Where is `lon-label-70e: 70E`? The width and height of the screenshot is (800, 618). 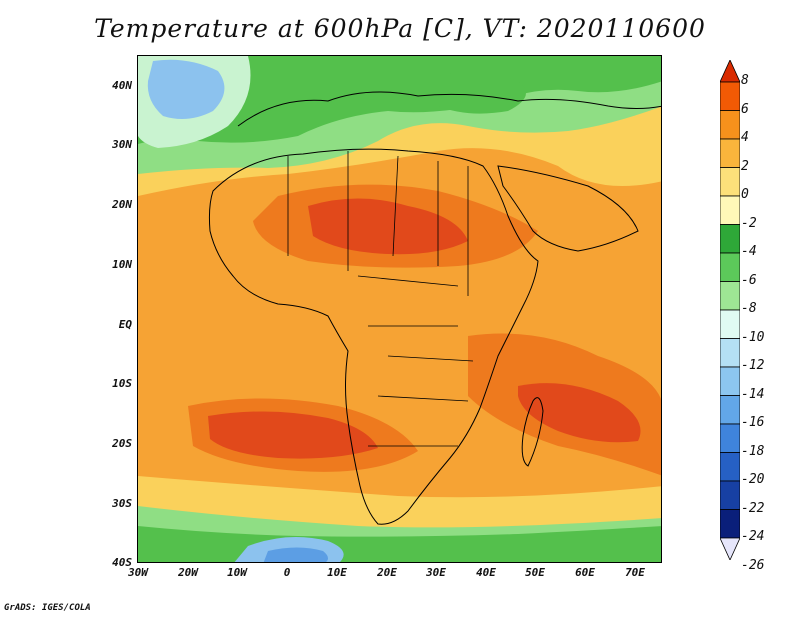
lon-label-70e: 70E is located at coordinates (635, 572).